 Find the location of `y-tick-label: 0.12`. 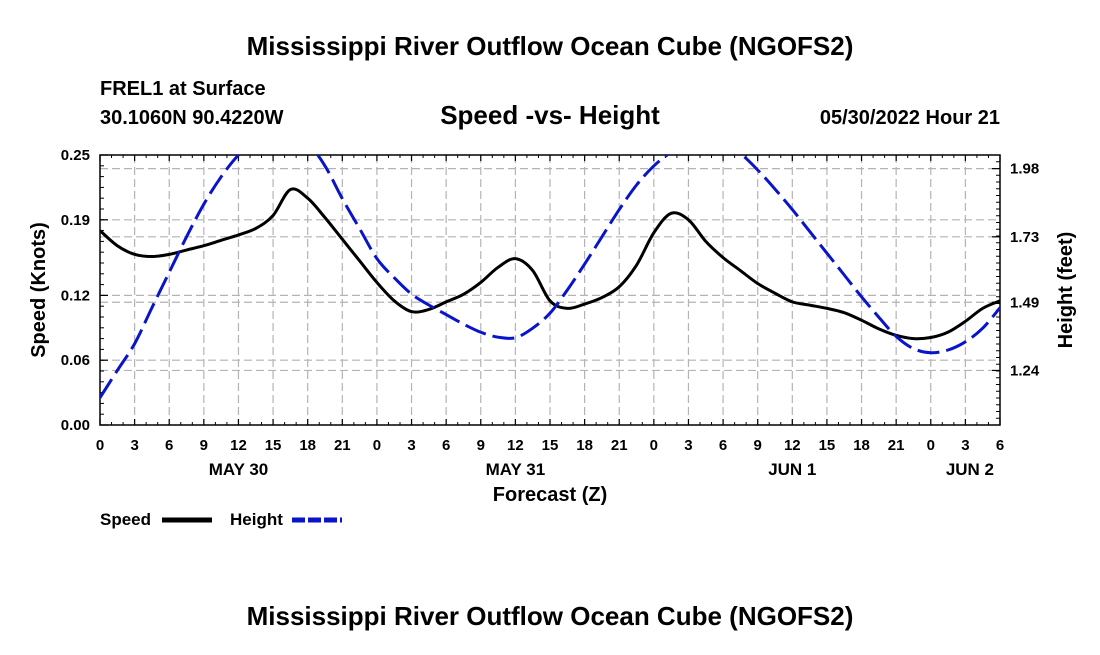

y-tick-label: 0.12 is located at coordinates (75, 295).